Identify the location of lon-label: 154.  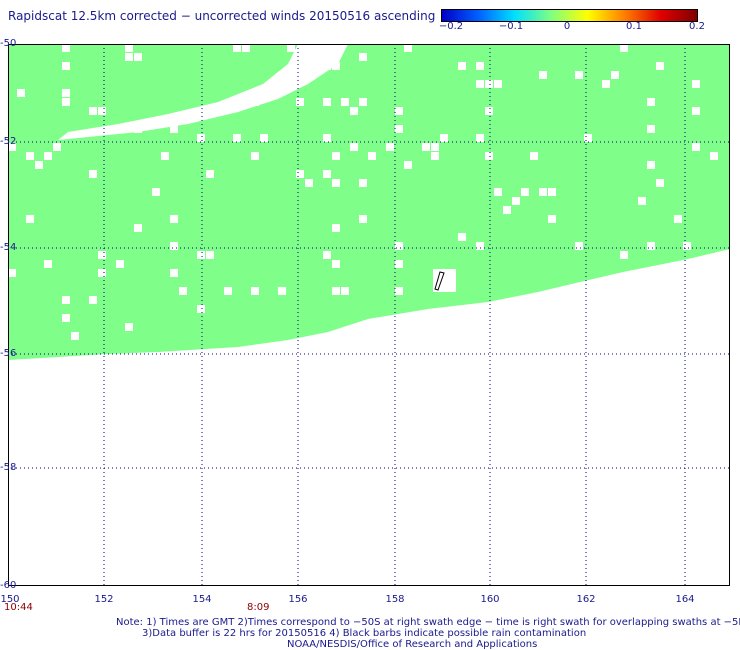
(202, 599).